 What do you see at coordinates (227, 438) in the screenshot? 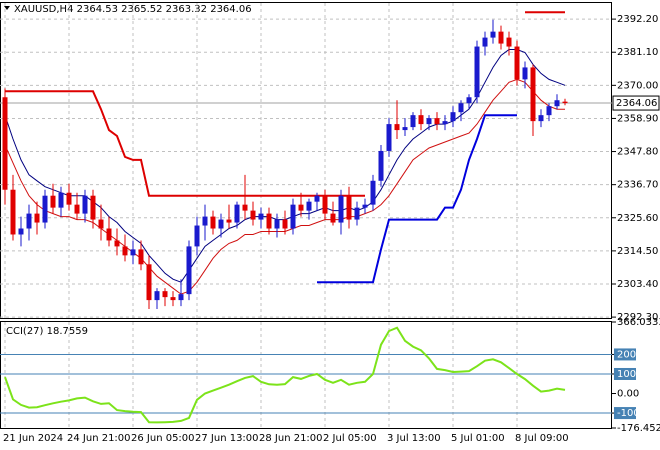
I see `x-tick-label: 27 Jun 13:00` at bounding box center [227, 438].